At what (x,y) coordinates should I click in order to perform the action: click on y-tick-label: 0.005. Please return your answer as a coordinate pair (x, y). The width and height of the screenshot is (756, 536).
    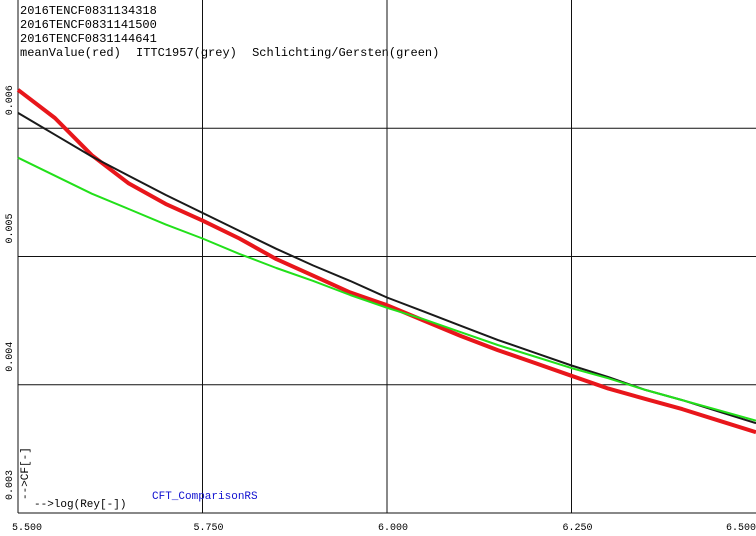
    Looking at the image, I should click on (10, 228).